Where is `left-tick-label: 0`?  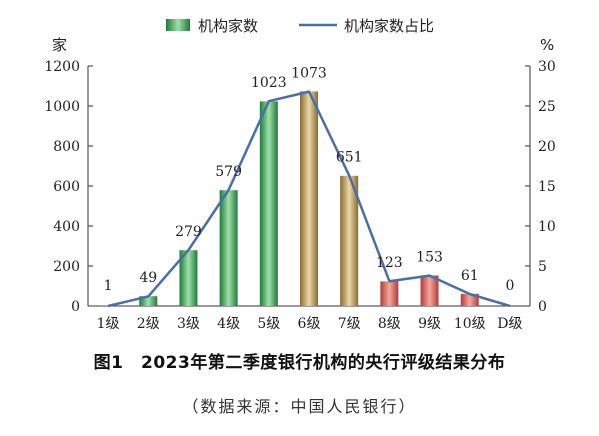
left-tick-label: 0 is located at coordinates (75, 307).